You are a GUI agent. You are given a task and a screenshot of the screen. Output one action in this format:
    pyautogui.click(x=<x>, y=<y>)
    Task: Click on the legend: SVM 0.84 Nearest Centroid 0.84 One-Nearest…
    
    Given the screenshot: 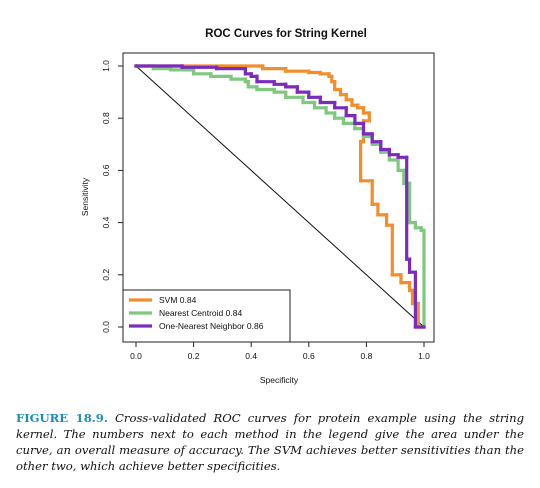 What is the action you would take?
    pyautogui.click(x=206, y=316)
    